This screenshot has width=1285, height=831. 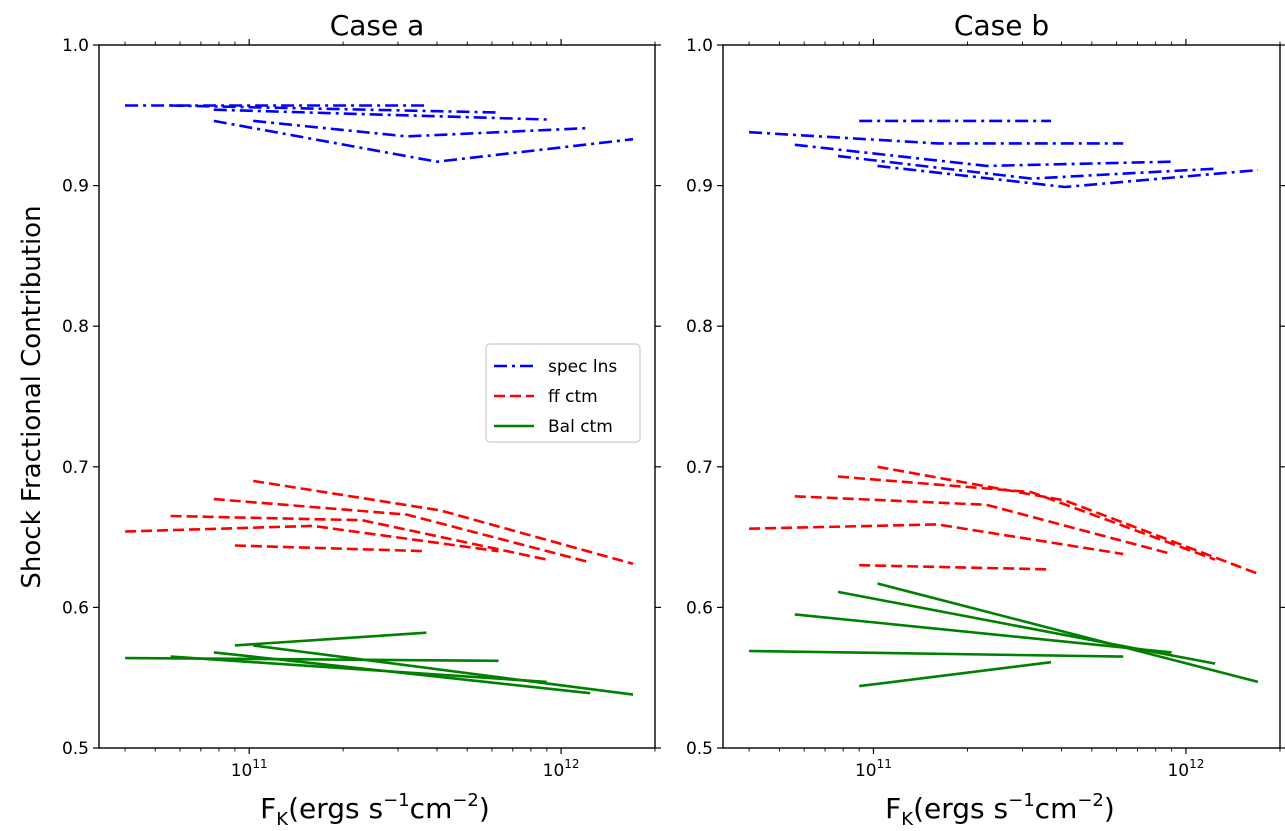 I want to click on y-axis-label: Shock Fractional Contribution, so click(x=32, y=396).